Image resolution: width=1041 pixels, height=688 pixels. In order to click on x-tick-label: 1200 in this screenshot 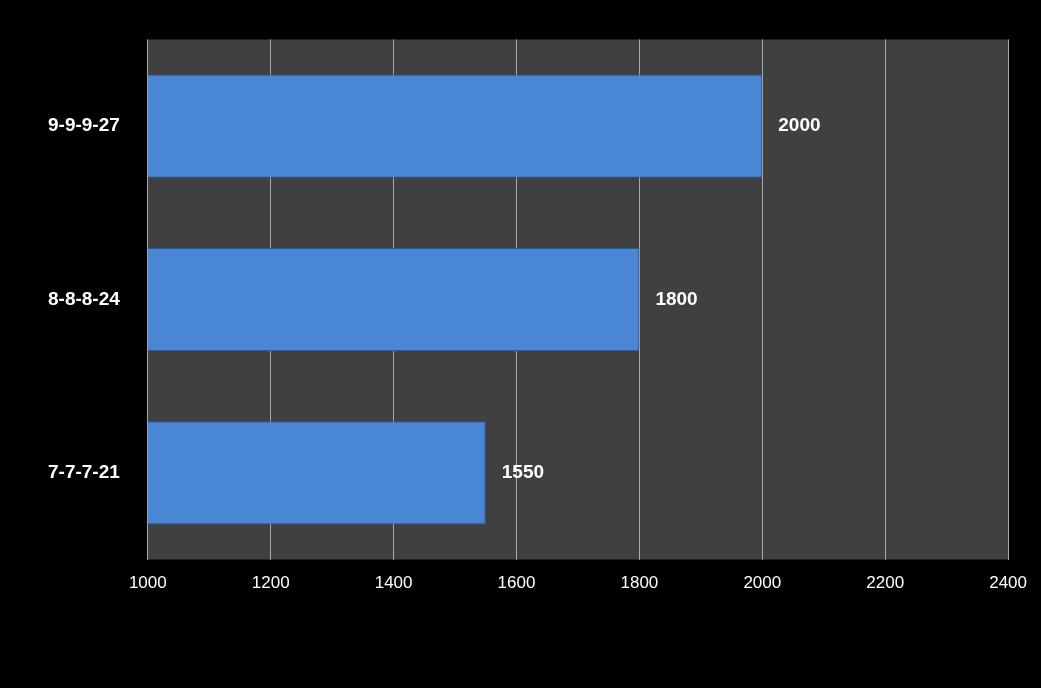, I will do `click(270, 583)`.